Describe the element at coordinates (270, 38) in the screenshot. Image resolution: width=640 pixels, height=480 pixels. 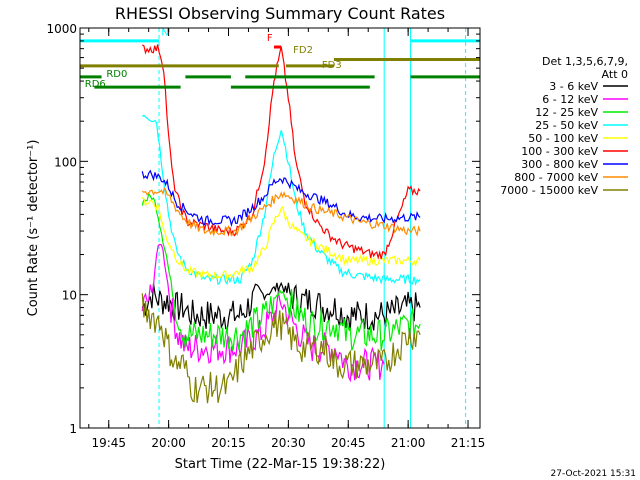
I see `annotation-0: F` at that location.